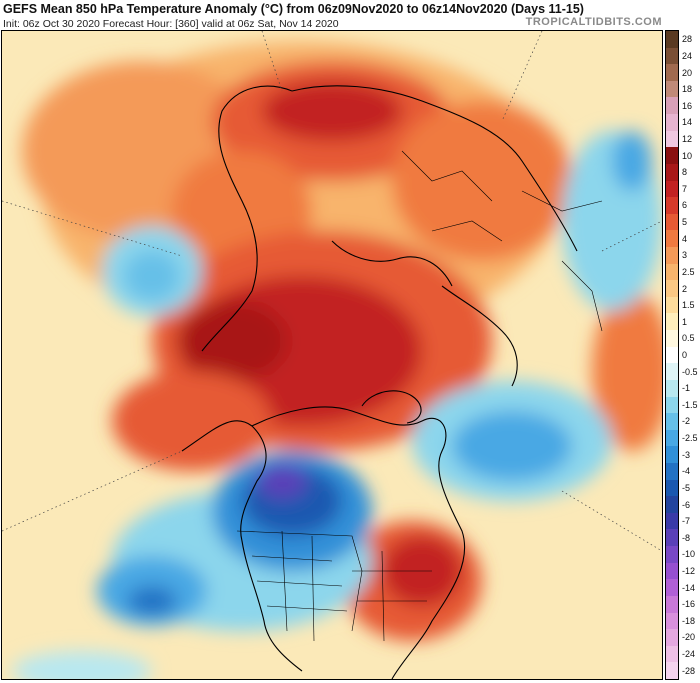 The height and width of the screenshot is (683, 700). I want to click on colorbar-tick-label: -7, so click(686, 521).